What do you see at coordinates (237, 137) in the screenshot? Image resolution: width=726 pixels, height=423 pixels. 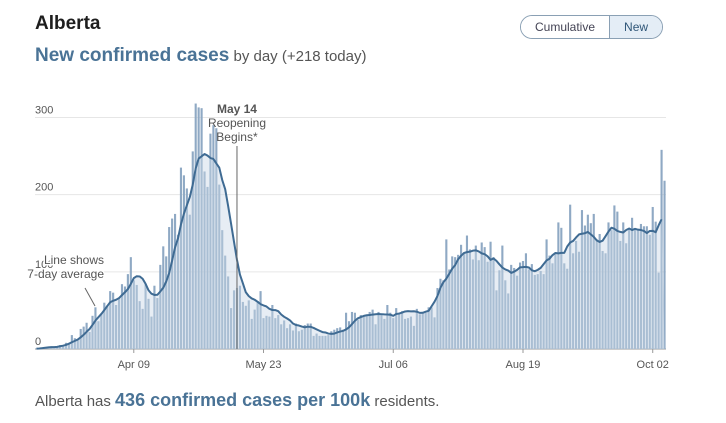 I see `reopening-annotation-line: Begins*` at bounding box center [237, 137].